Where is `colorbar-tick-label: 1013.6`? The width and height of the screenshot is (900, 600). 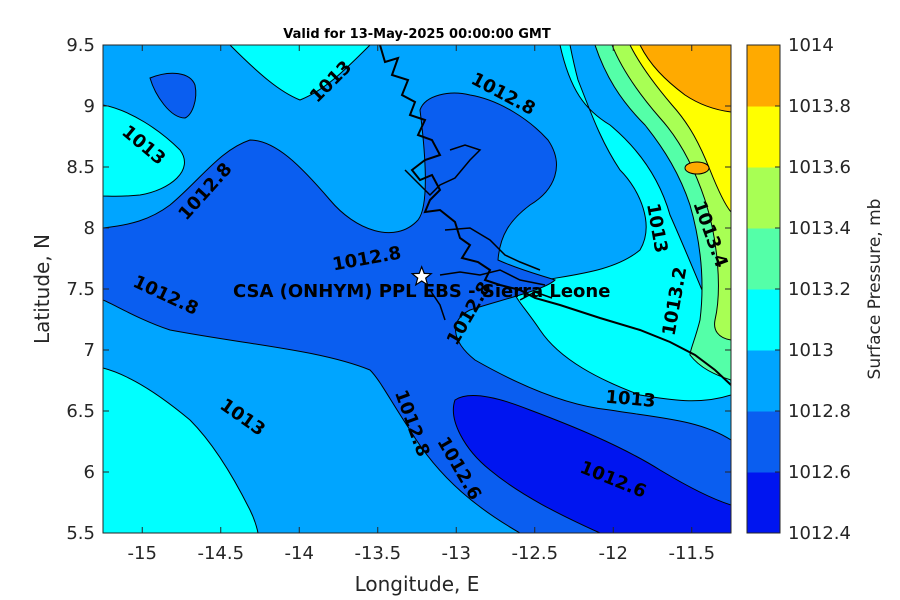 colorbar-tick-label: 1013.6 is located at coordinates (819, 167).